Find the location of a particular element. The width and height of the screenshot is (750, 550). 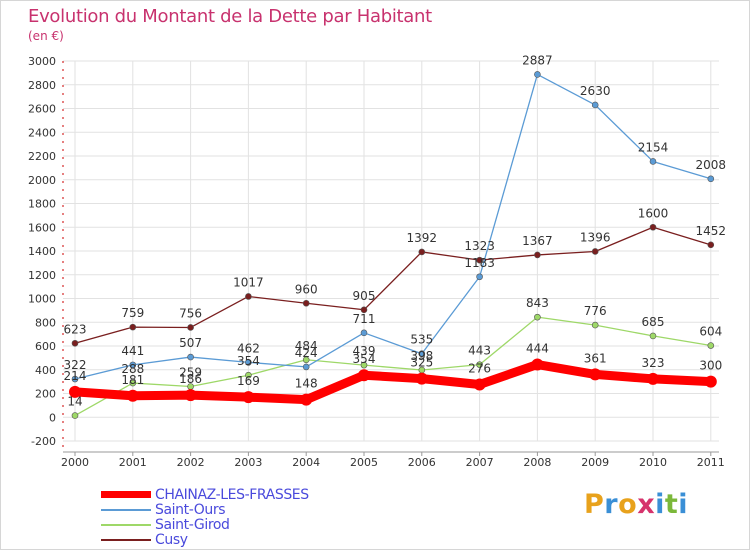

data-label-saint-ours: 322 is located at coordinates (75, 365).